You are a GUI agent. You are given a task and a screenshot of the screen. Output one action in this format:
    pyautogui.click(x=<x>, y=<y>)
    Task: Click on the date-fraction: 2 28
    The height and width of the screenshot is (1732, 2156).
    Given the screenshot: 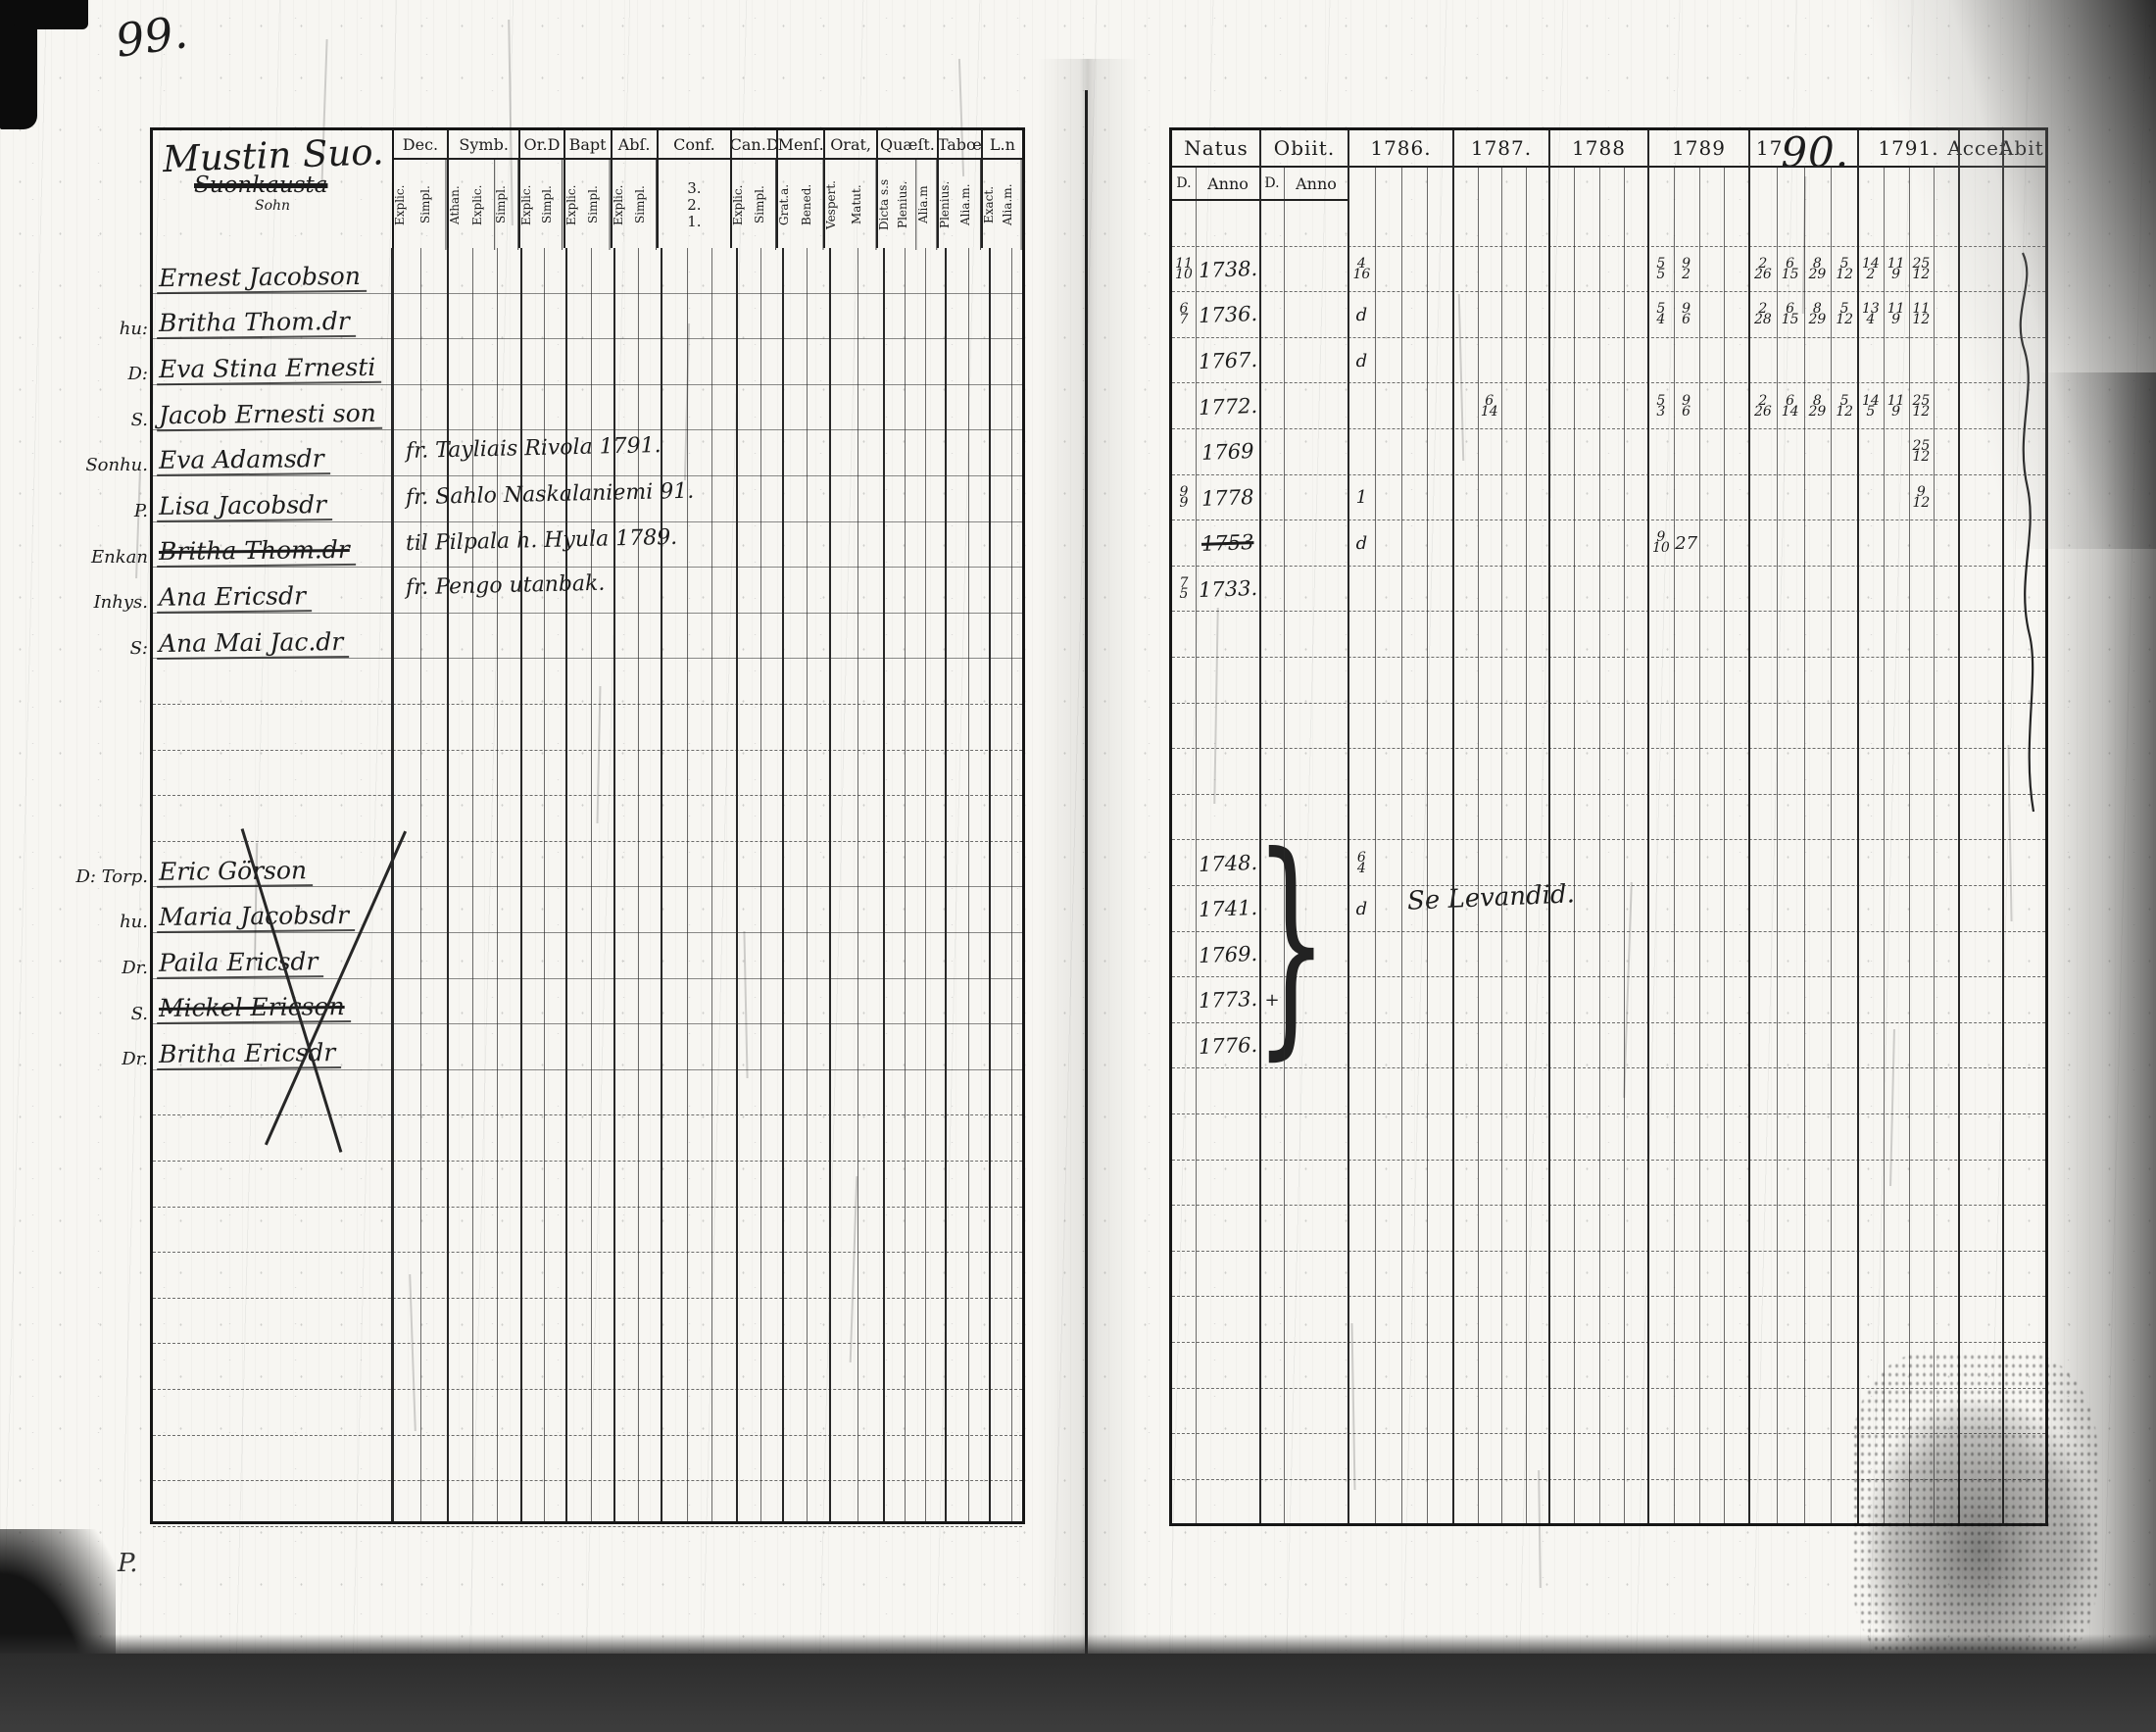 What is the action you would take?
    pyautogui.click(x=1763, y=314)
    